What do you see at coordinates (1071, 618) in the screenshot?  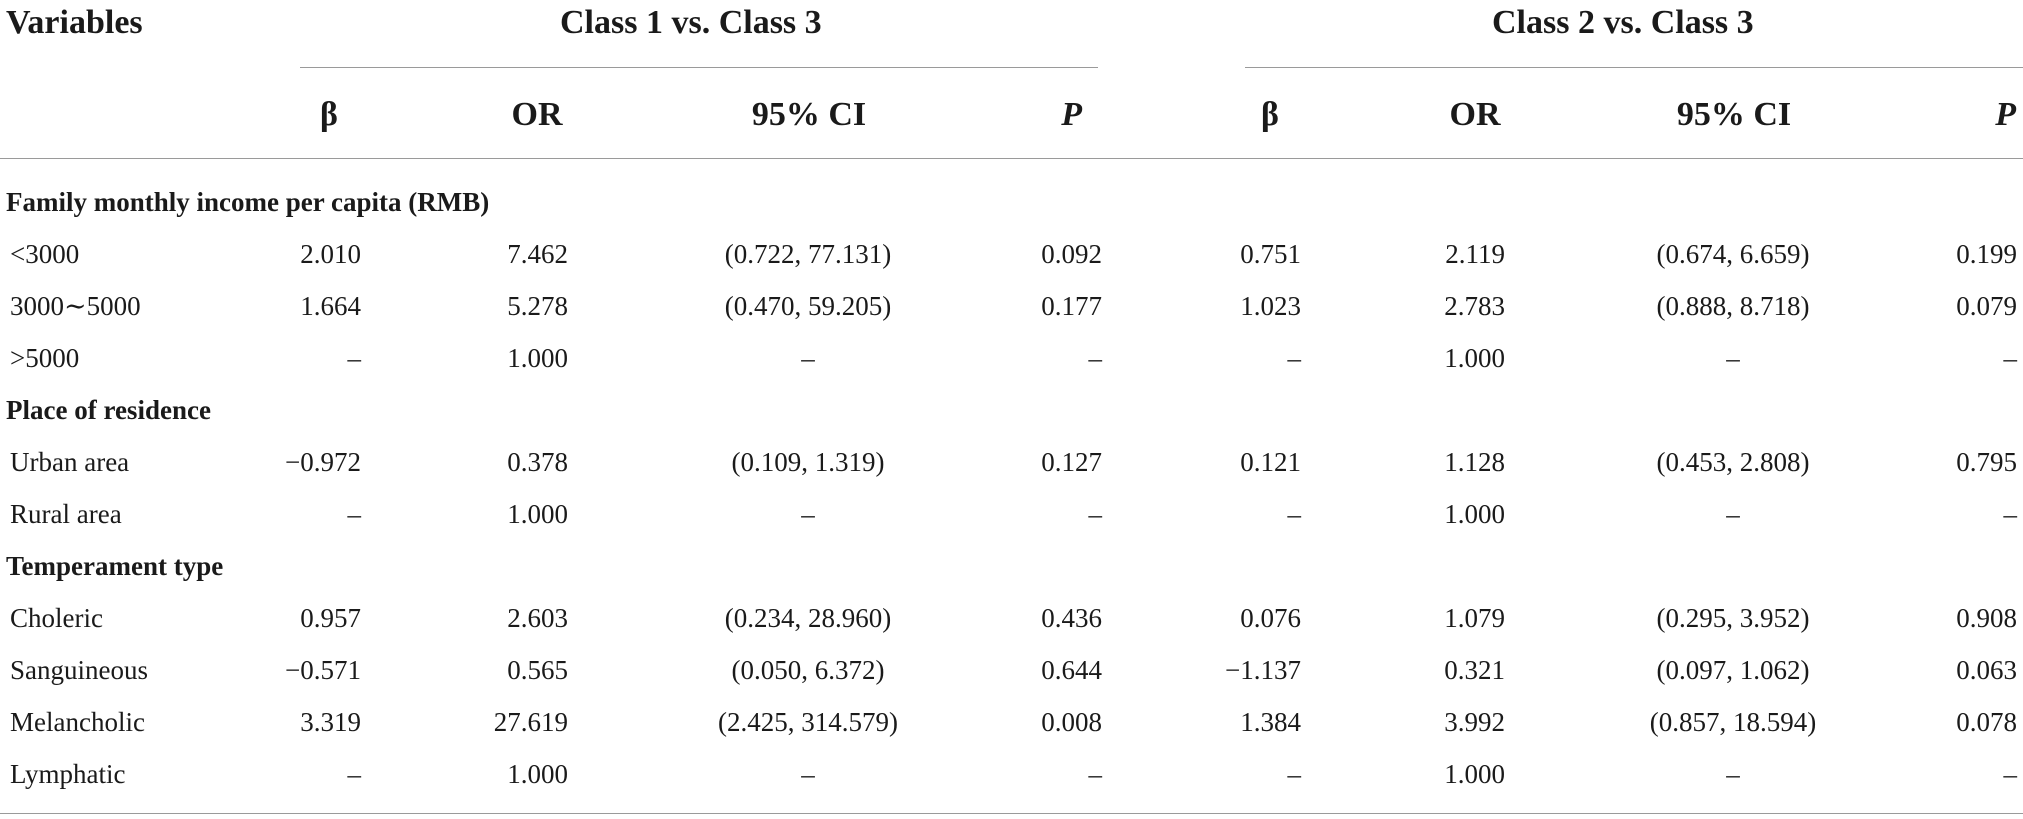 I see `table-cell: 0.436` at bounding box center [1071, 618].